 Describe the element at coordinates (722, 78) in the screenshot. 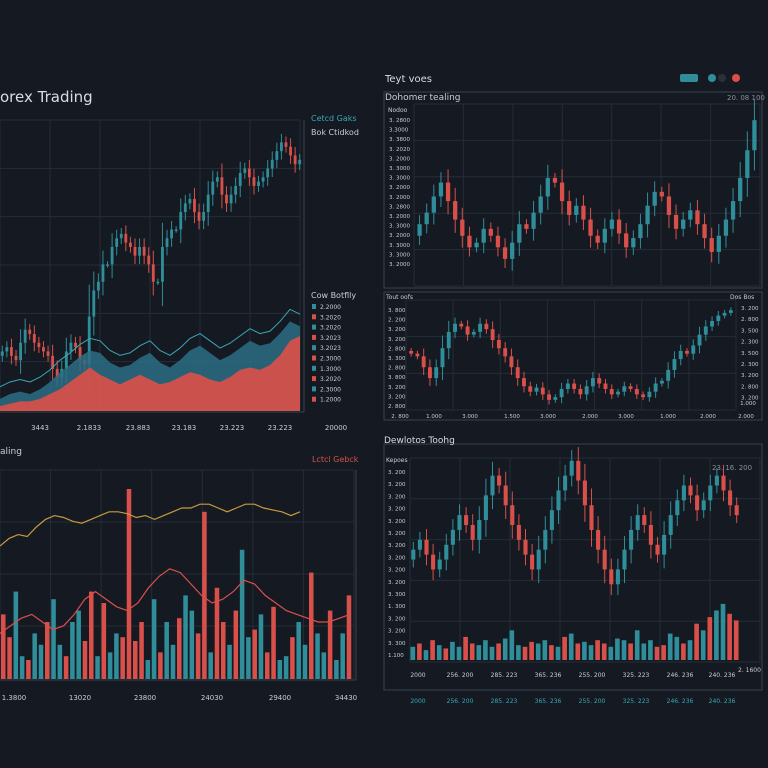

I see `control-dot-dark` at that location.